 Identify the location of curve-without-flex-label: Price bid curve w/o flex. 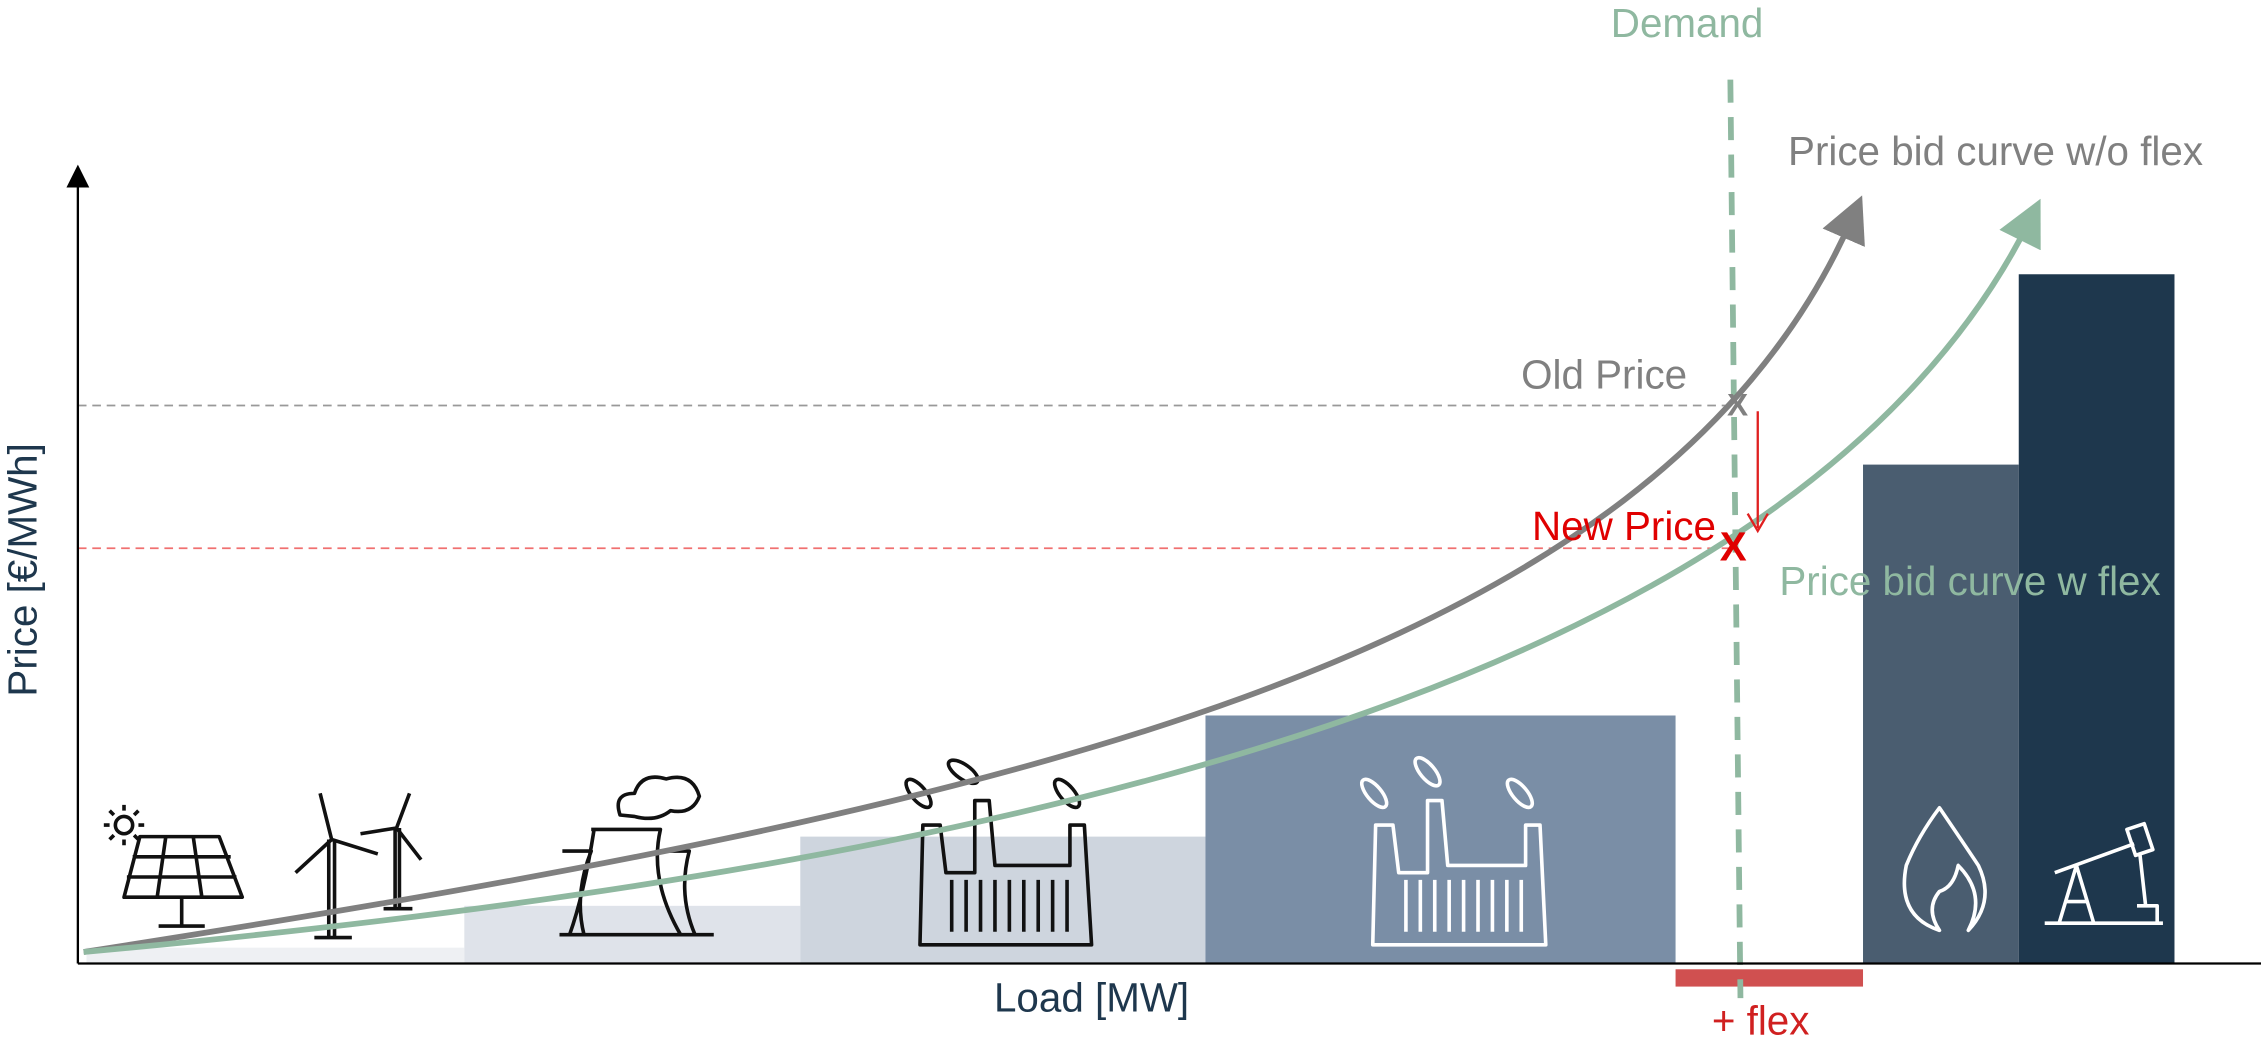
(1995, 151).